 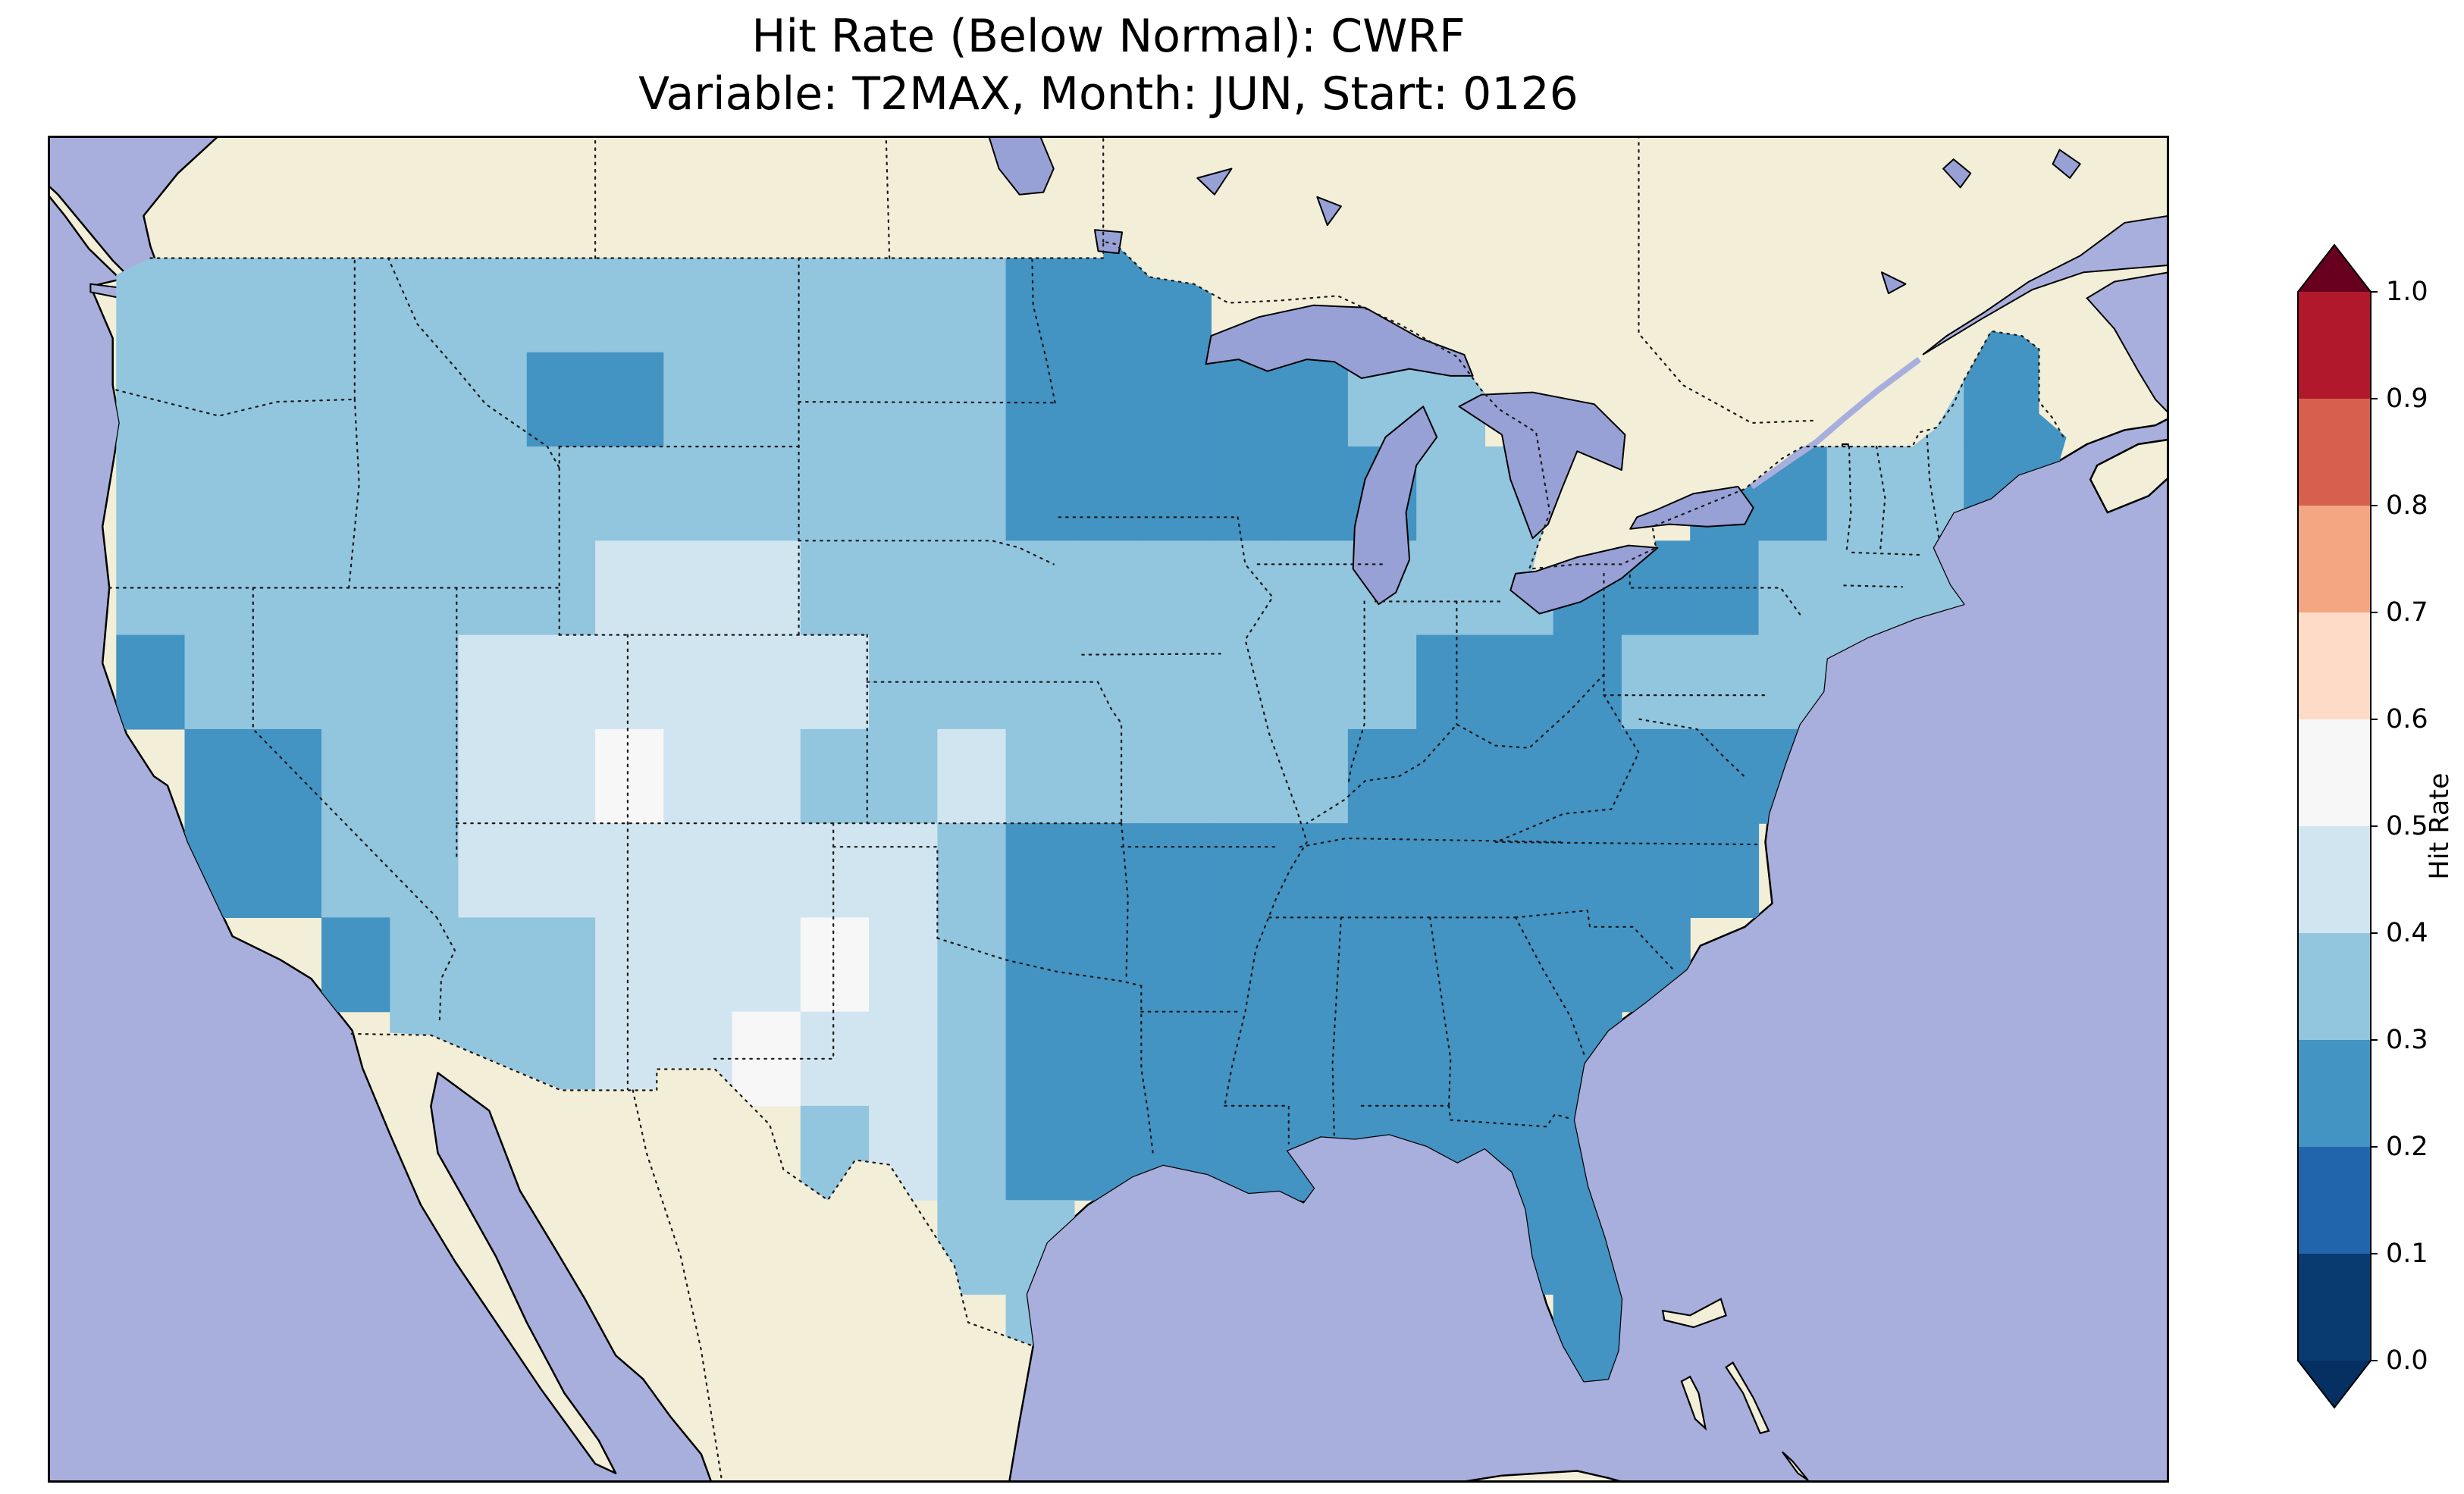 I want to click on title-line-2: Variable: T2MAX, Month: JUN, Start: 0126, so click(x=1108, y=94).